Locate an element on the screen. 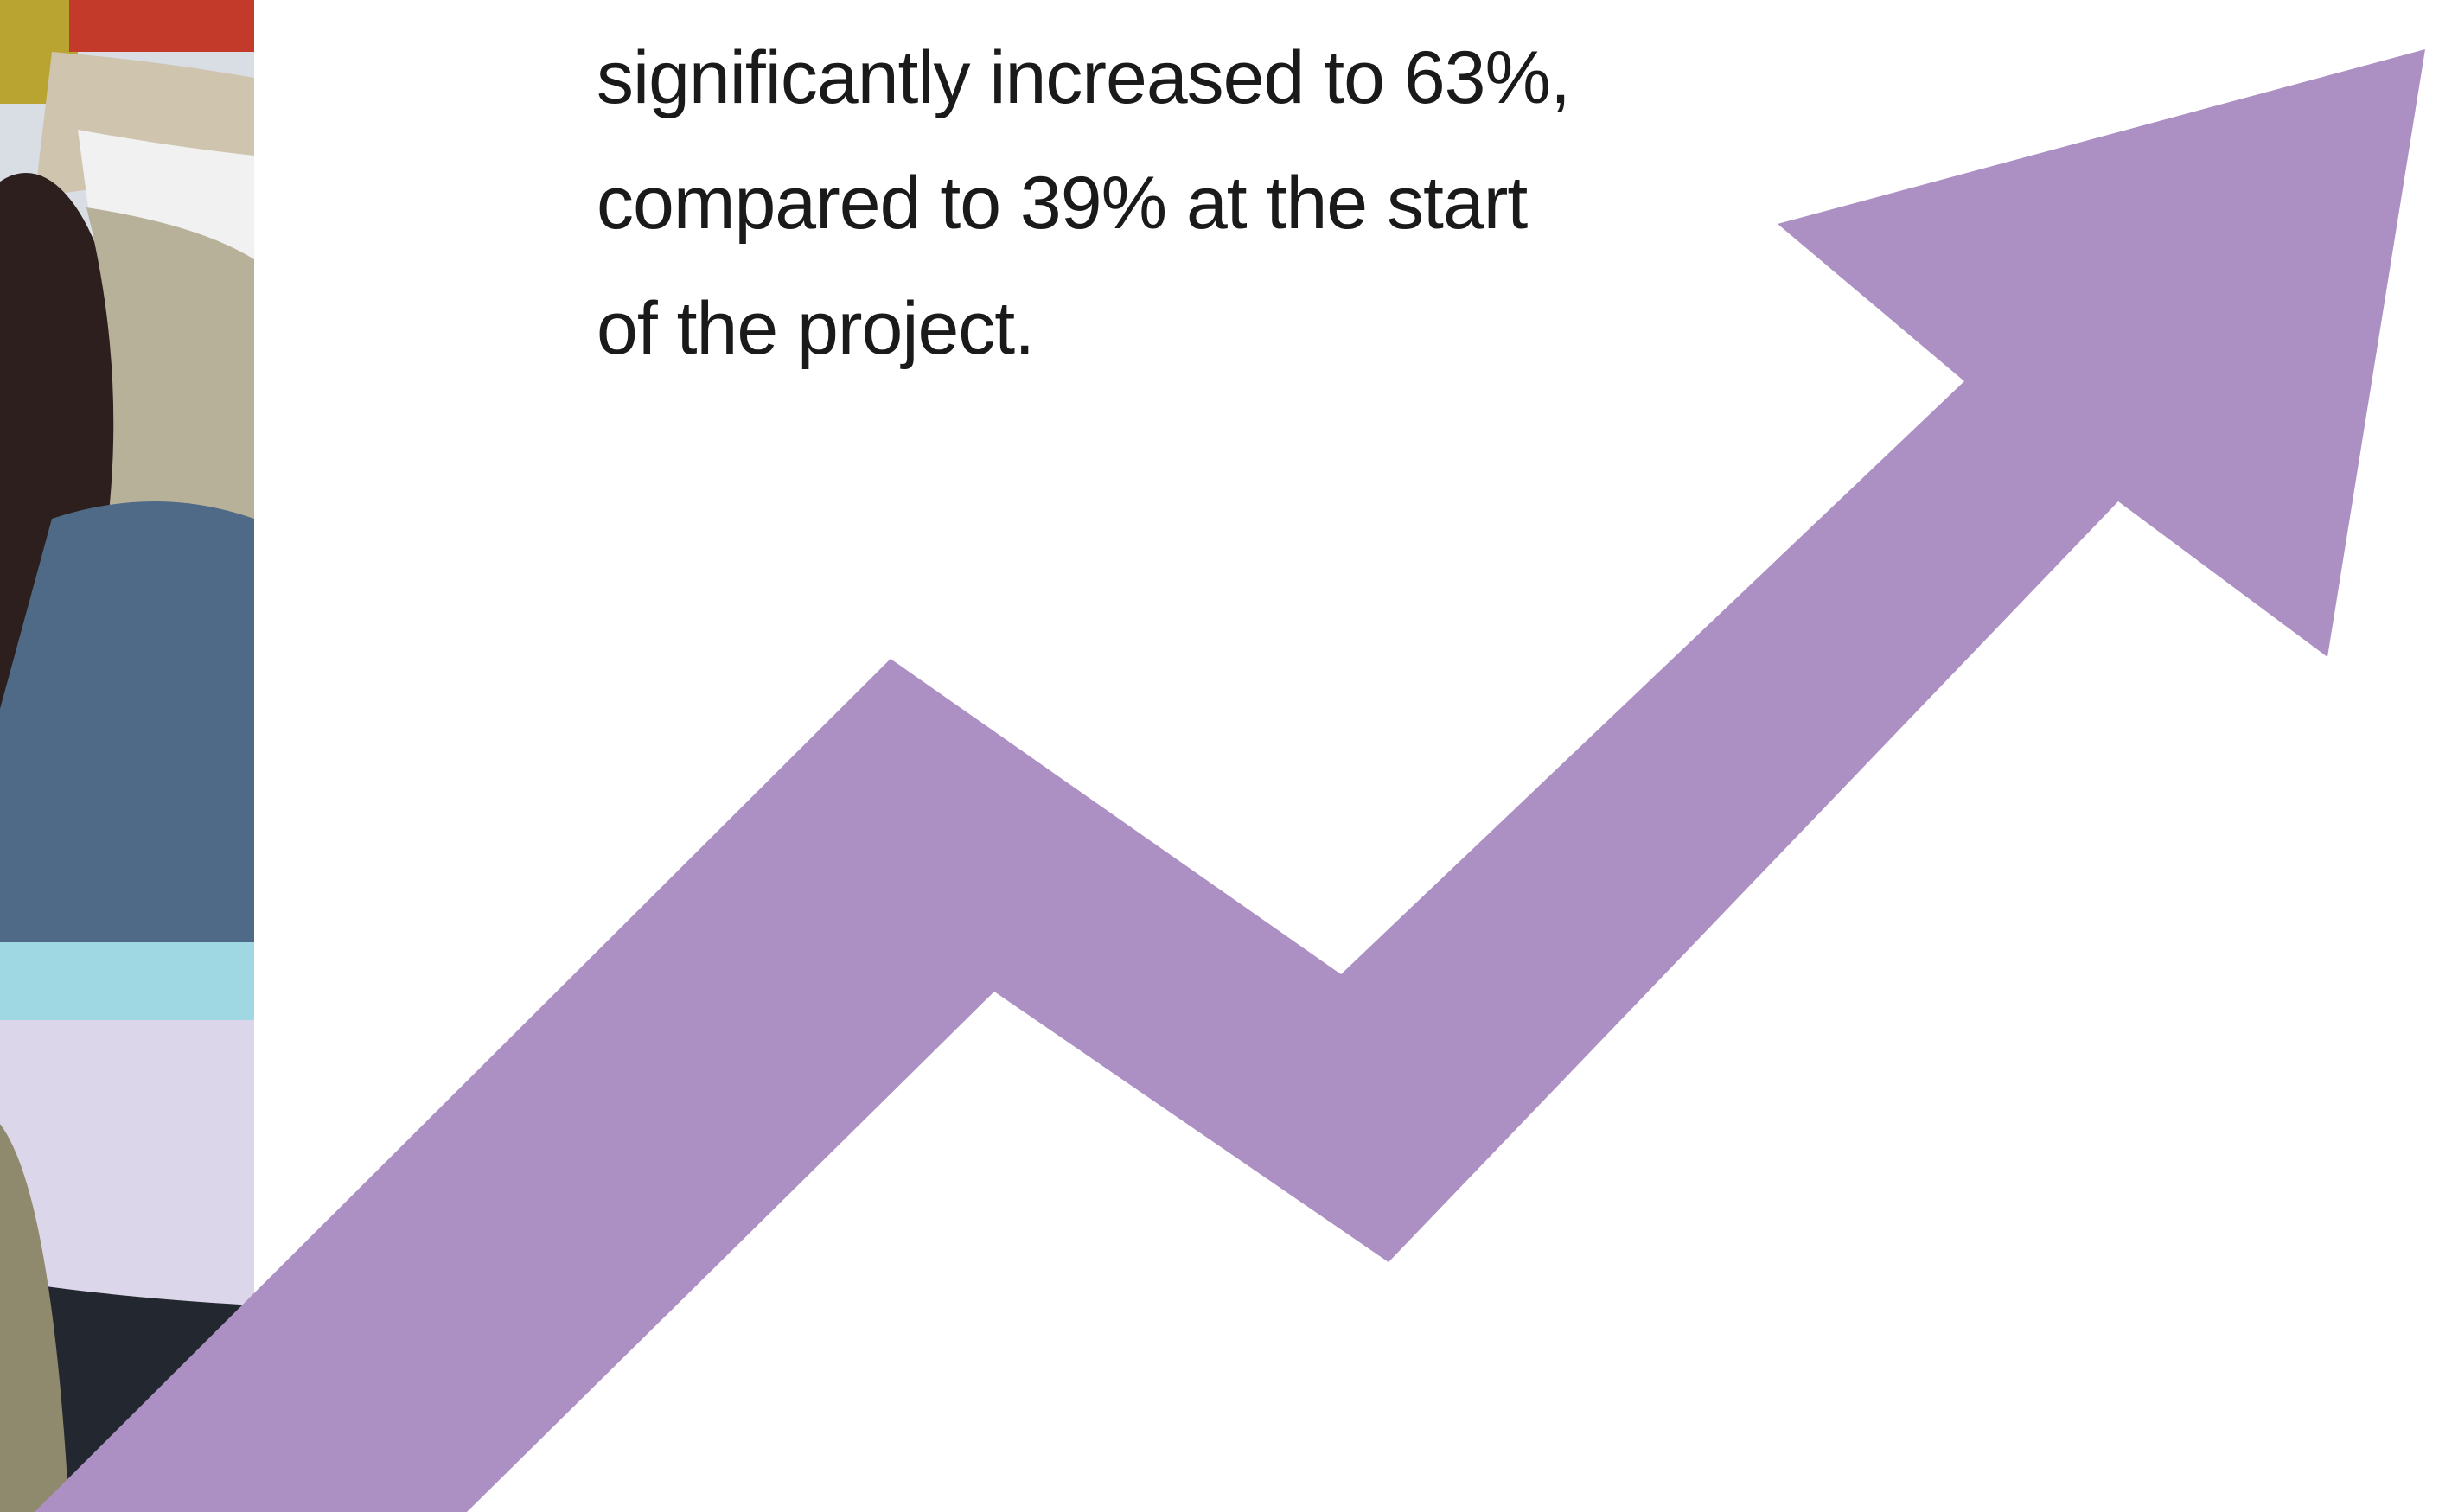 This screenshot has width=2458, height=1512. photo-crop is located at coordinates (127, 756).